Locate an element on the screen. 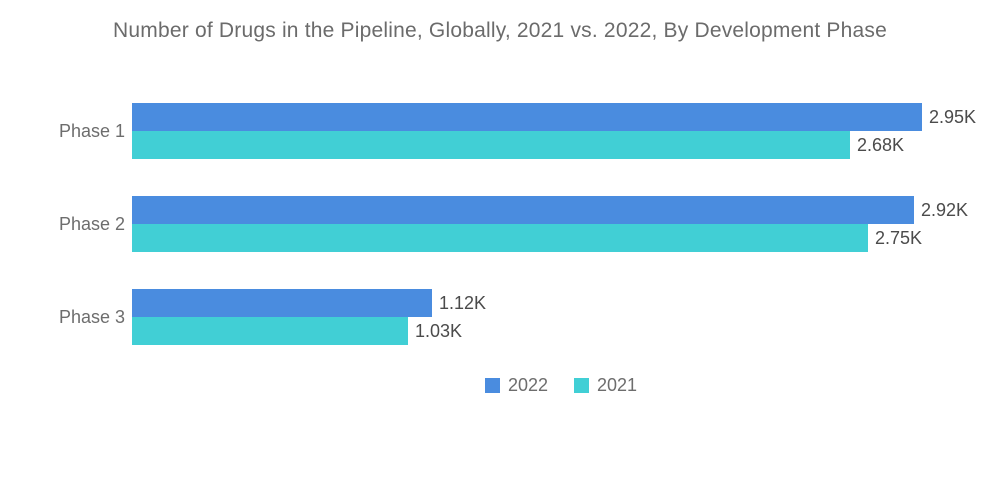 The height and width of the screenshot is (504, 1000). category-label-phase-1: Phase 1 is located at coordinates (91, 130).